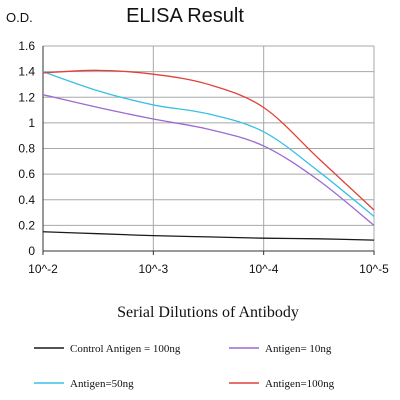 The width and height of the screenshot is (400, 400). I want to click on x-tick-label: 10^-2, so click(43, 269).